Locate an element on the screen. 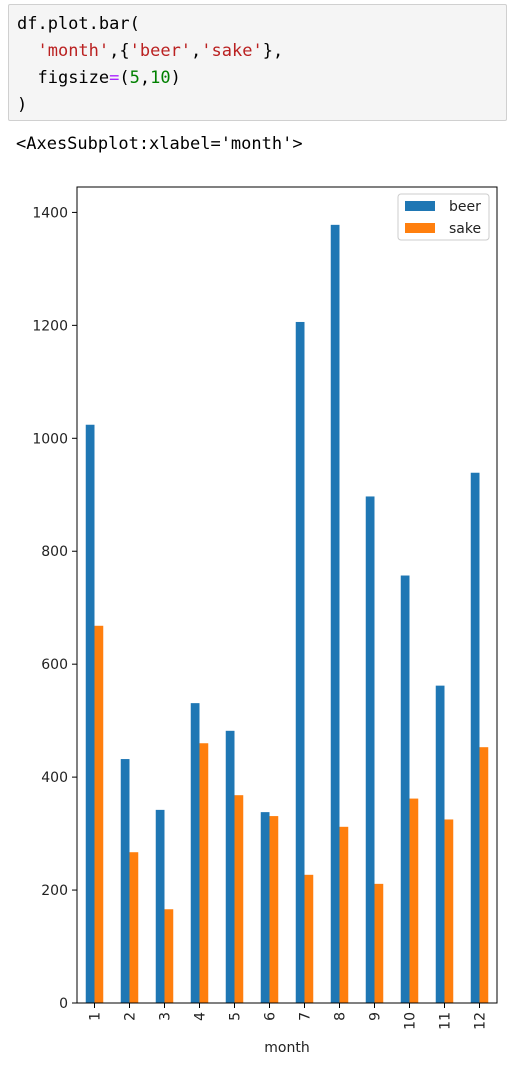  legend-swatch-beer is located at coordinates (420, 206).